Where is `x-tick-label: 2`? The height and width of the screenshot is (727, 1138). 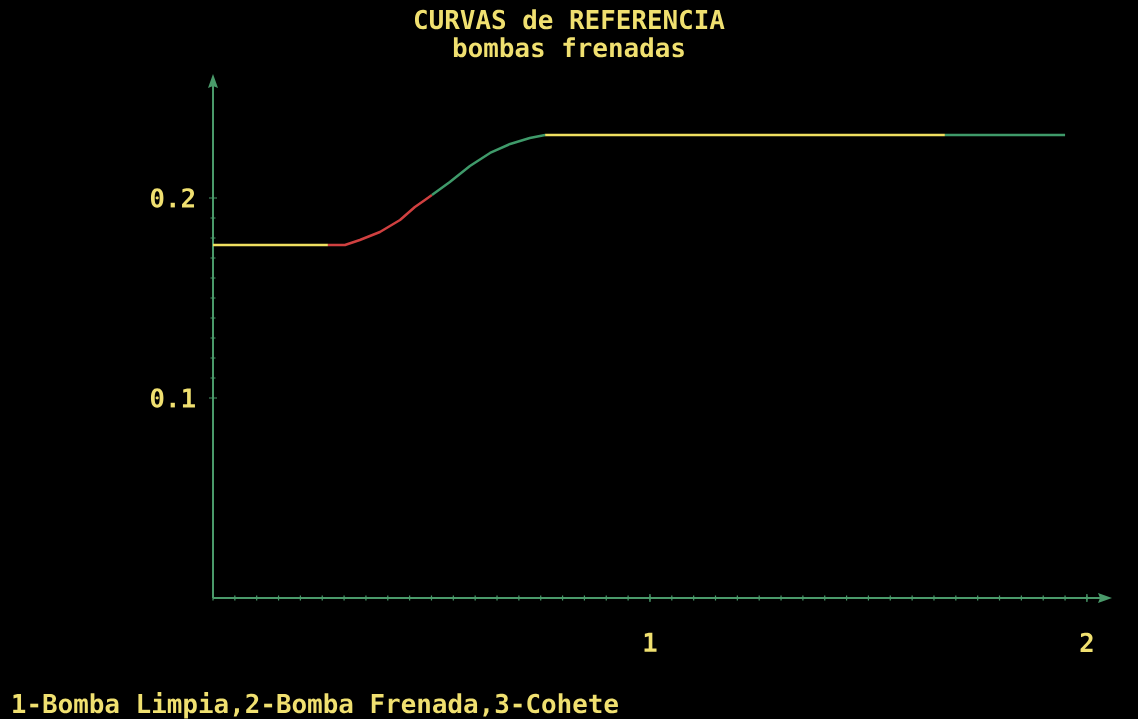
x-tick-label: 2 is located at coordinates (1086, 642).